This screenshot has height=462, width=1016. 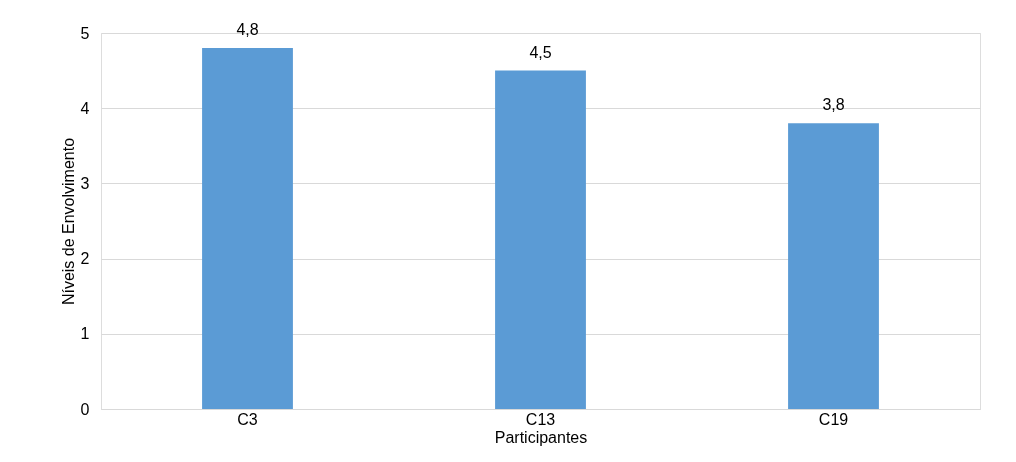 What do you see at coordinates (540, 419) in the screenshot?
I see `x-tick-label: C13` at bounding box center [540, 419].